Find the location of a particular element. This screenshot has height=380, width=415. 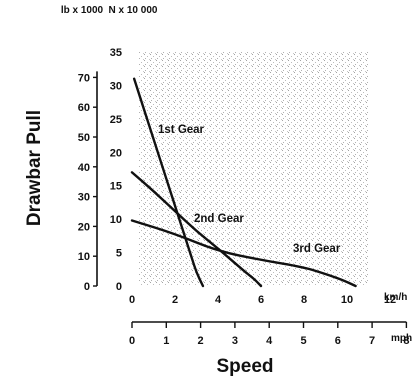

y-tick-label-n: 30 is located at coordinates (116, 86).